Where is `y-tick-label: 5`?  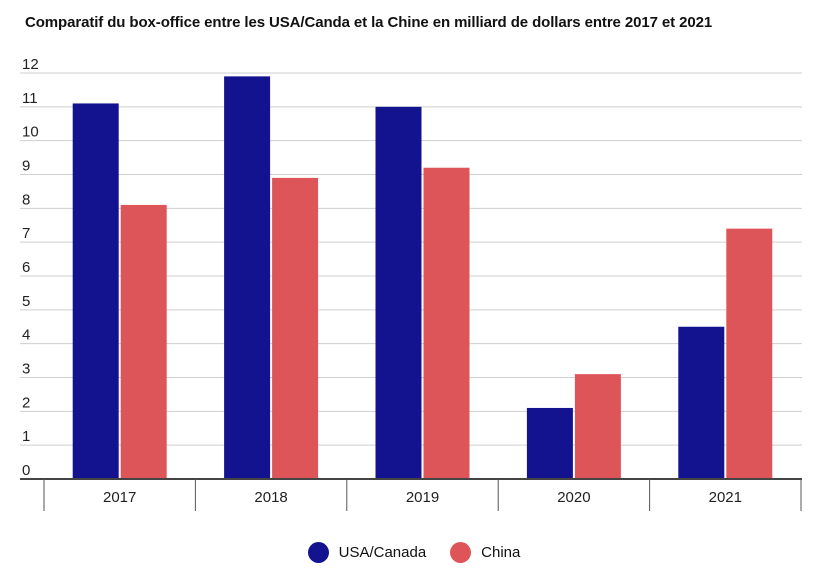 y-tick-label: 5 is located at coordinates (26, 301).